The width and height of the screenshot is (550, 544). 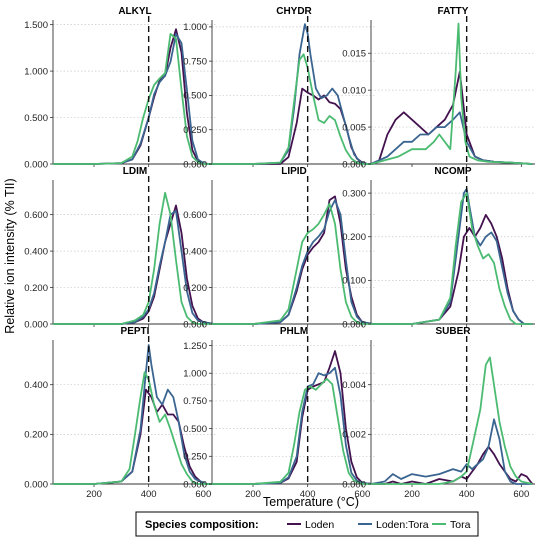 I want to click on panel-title: PEPTI, so click(x=135, y=331).